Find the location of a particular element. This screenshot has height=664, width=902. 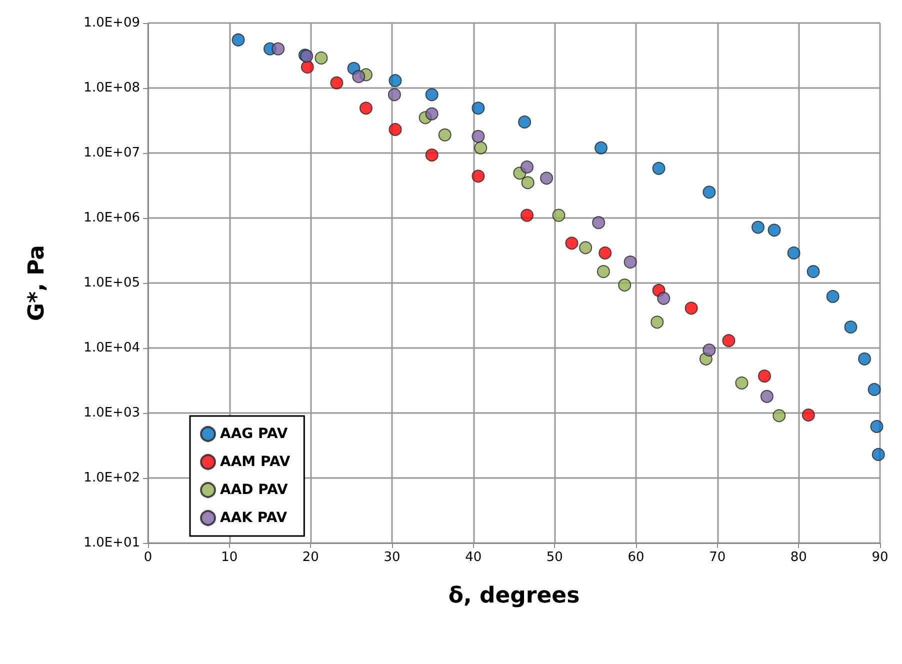

legend-label: AAM PAV is located at coordinates (255, 462).